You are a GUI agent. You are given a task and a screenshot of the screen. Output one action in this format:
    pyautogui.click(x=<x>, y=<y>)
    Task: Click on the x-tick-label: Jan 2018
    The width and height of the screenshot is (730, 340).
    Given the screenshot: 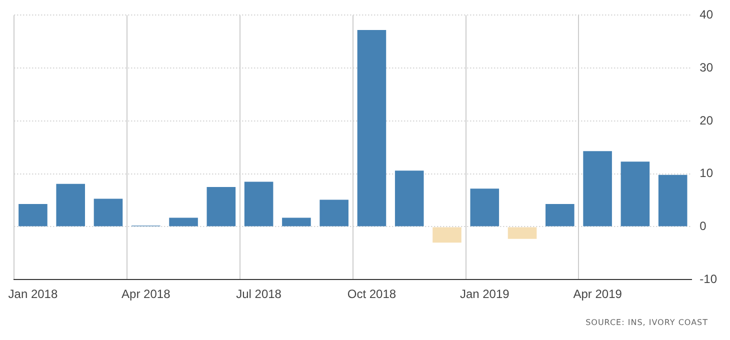 What is the action you would take?
    pyautogui.click(x=33, y=294)
    